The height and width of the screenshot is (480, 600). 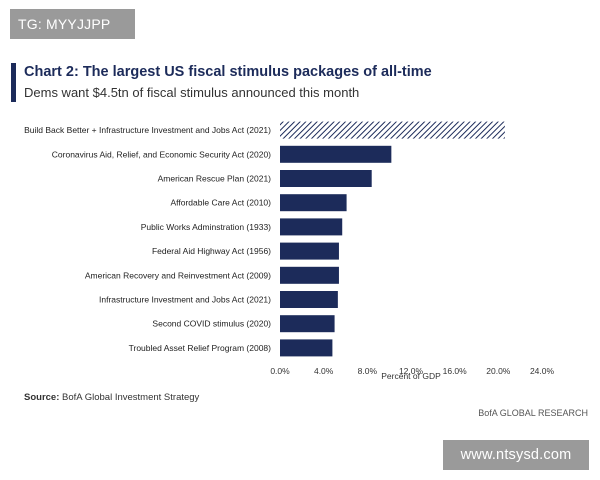 What do you see at coordinates (498, 371) in the screenshot?
I see `x-tick-label: 20.0%` at bounding box center [498, 371].